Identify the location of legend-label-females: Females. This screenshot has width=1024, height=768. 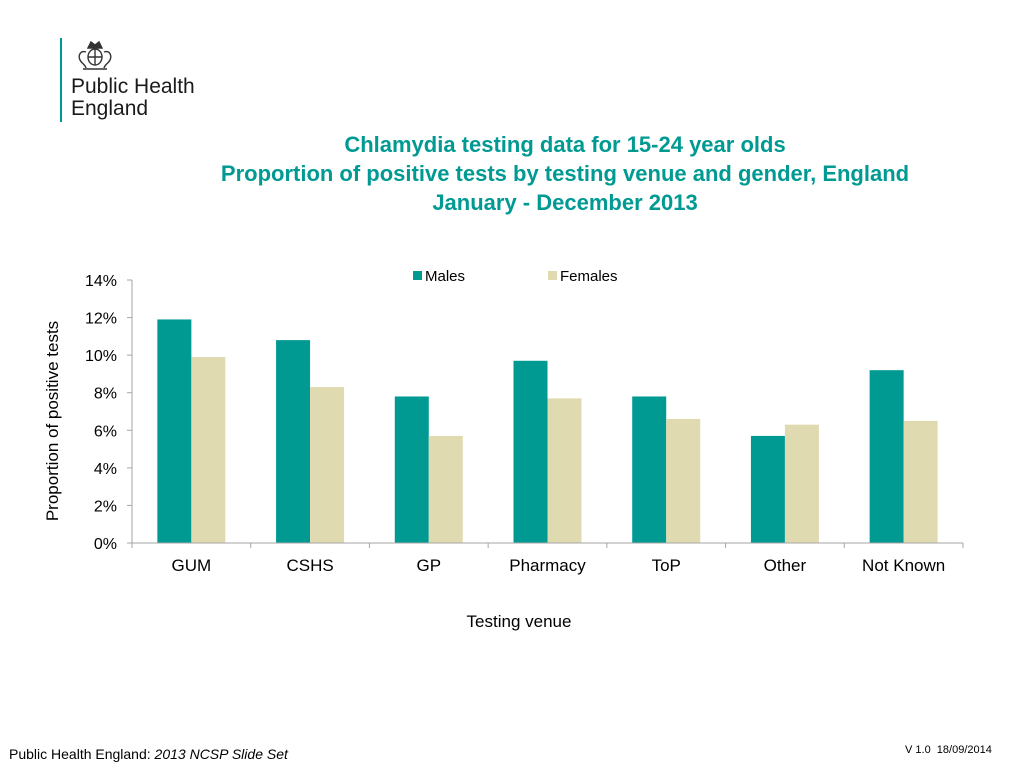
(589, 276).